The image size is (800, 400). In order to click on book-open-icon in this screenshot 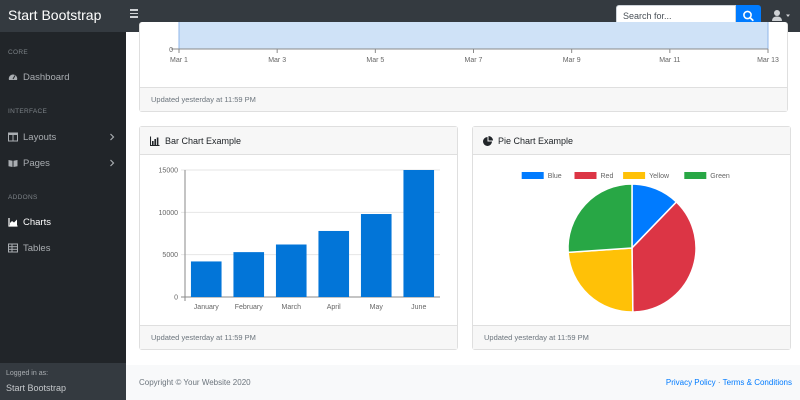, I will do `click(13, 163)`.